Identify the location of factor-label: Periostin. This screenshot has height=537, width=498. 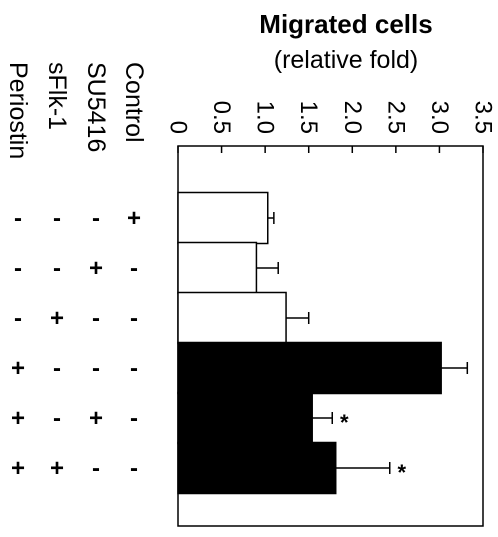
(18, 110).